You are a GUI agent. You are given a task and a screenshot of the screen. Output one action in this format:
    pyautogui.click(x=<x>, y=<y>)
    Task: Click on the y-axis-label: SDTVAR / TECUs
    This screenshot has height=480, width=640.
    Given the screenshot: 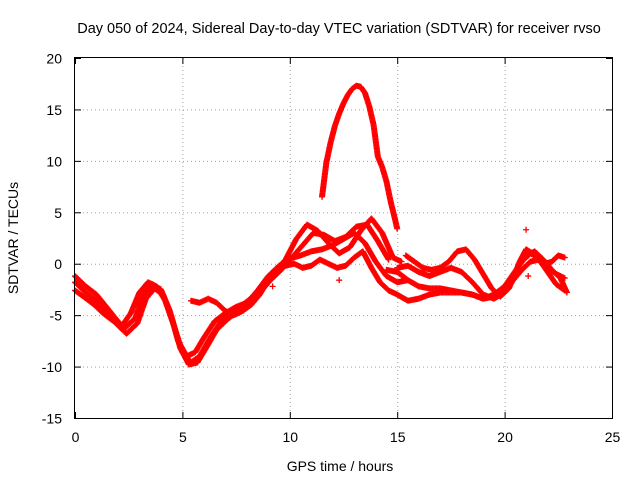 What is the action you would take?
    pyautogui.click(x=13, y=238)
    